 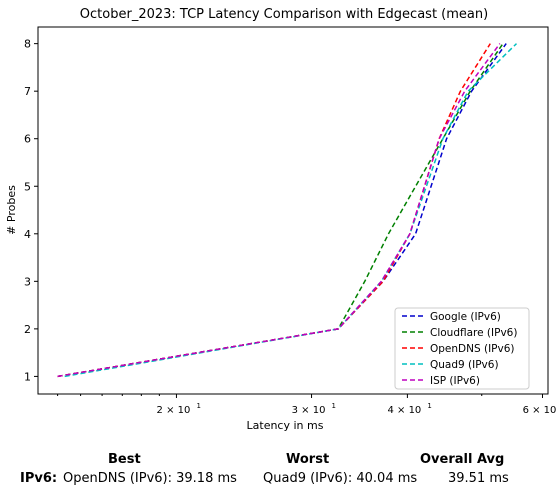 I want to click on y-tick-label-2: 2, so click(x=27, y=329).